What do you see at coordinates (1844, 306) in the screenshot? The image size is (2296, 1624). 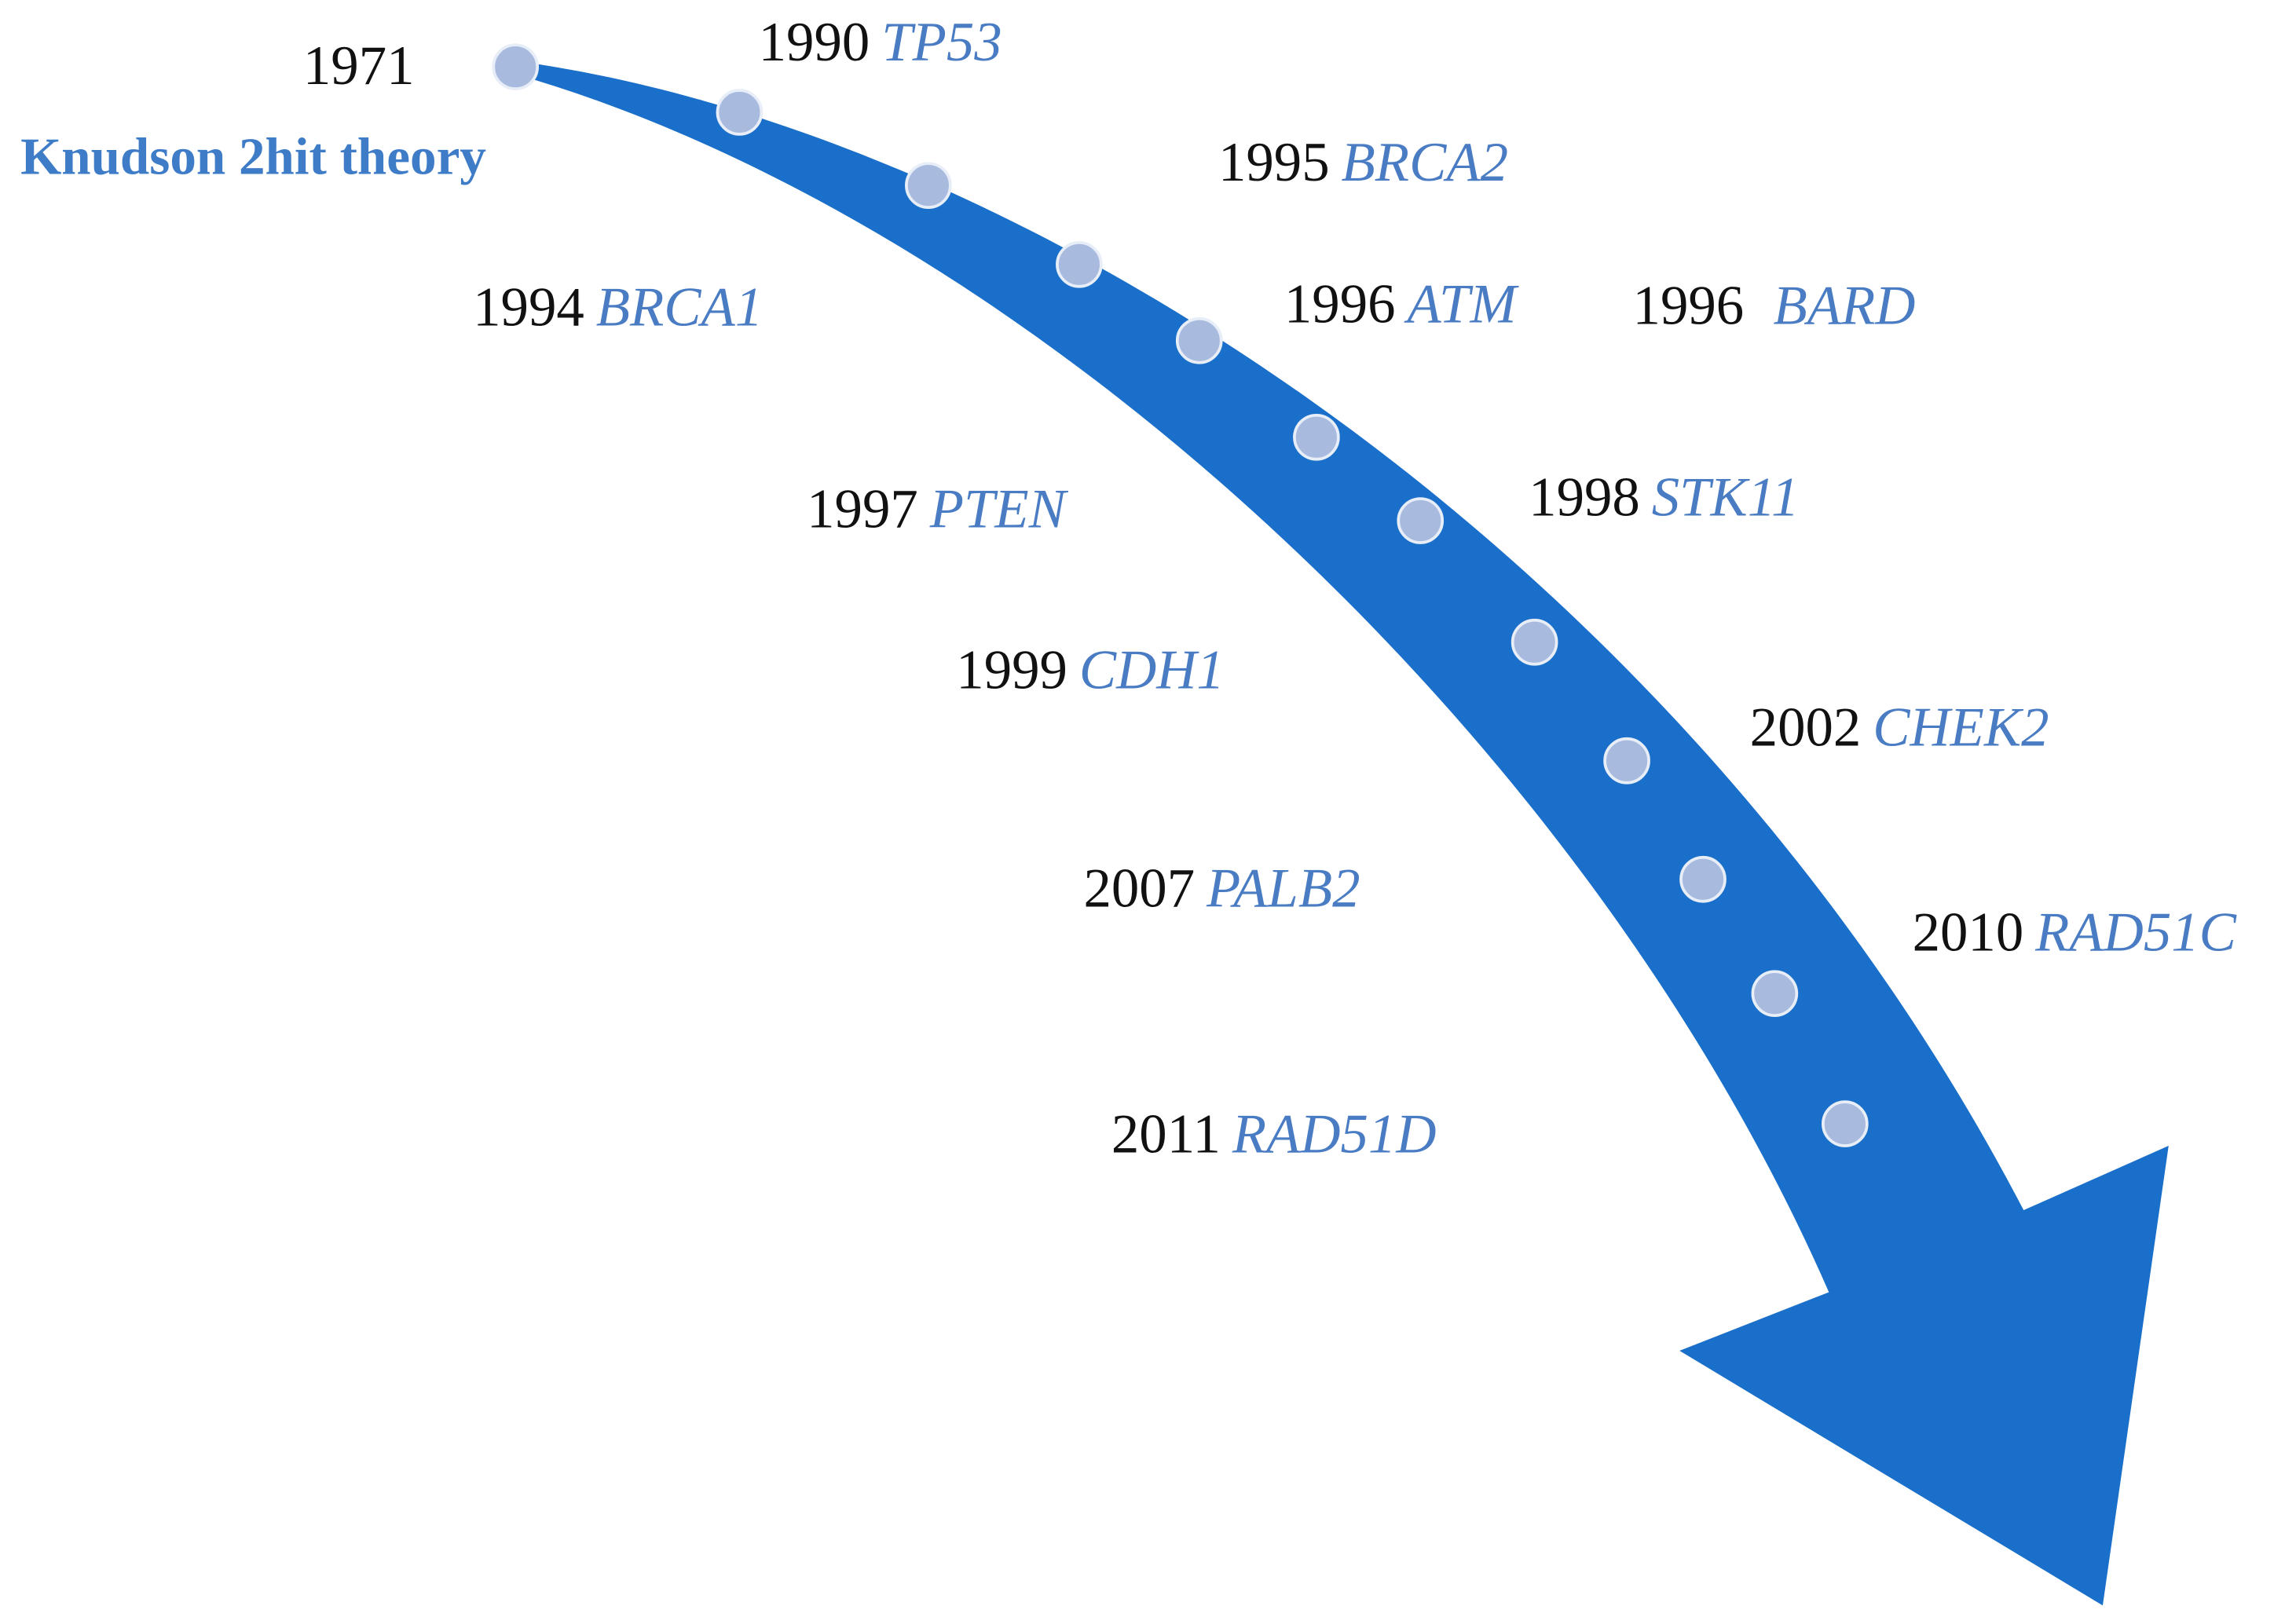 I see `event-gene: BARD` at bounding box center [1844, 306].